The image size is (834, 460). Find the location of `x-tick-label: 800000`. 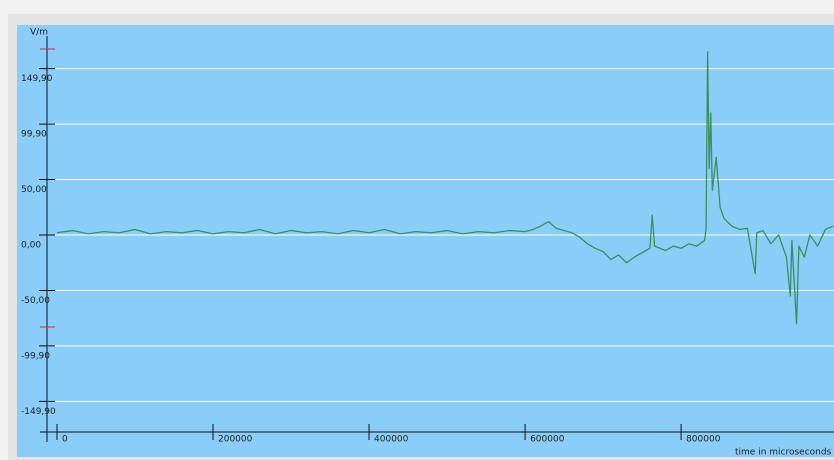

x-tick-label: 800000 is located at coordinates (703, 440).